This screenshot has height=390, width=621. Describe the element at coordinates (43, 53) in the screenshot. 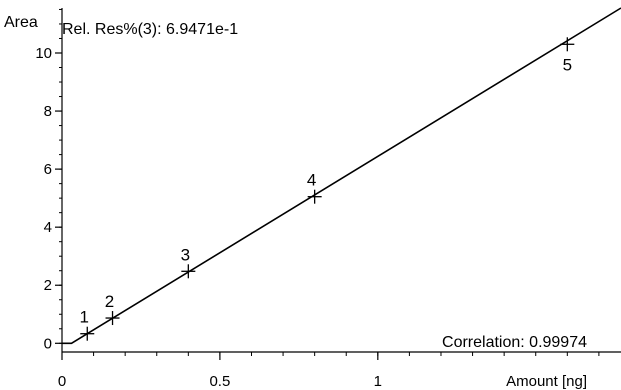

I see `y-tick-label: 10` at that location.